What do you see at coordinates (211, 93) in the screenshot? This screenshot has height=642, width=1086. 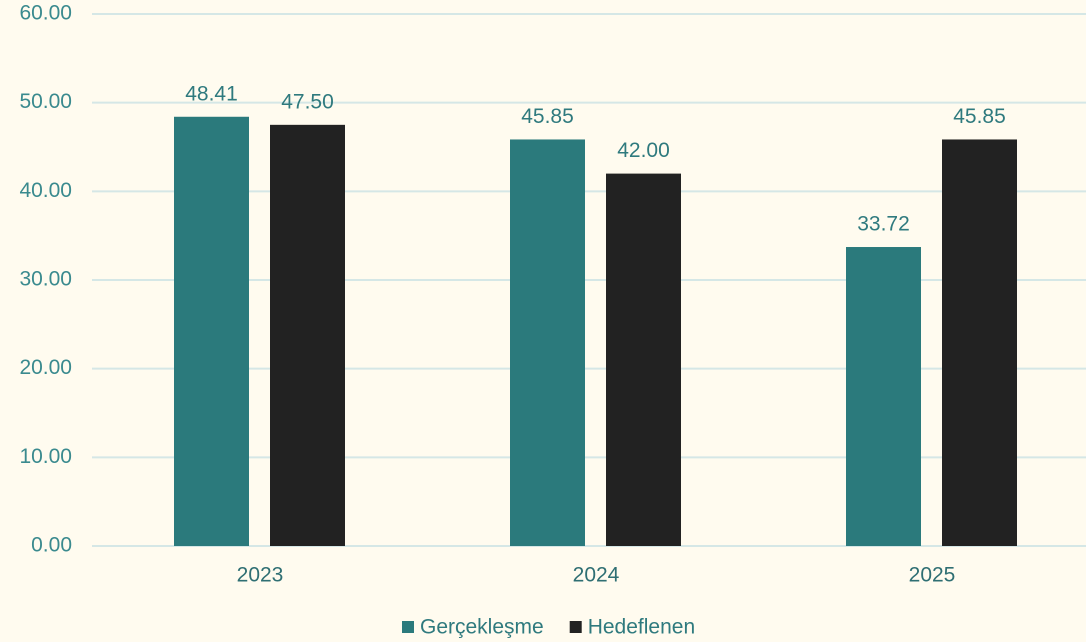 I see `data-label: 48.41` at bounding box center [211, 93].